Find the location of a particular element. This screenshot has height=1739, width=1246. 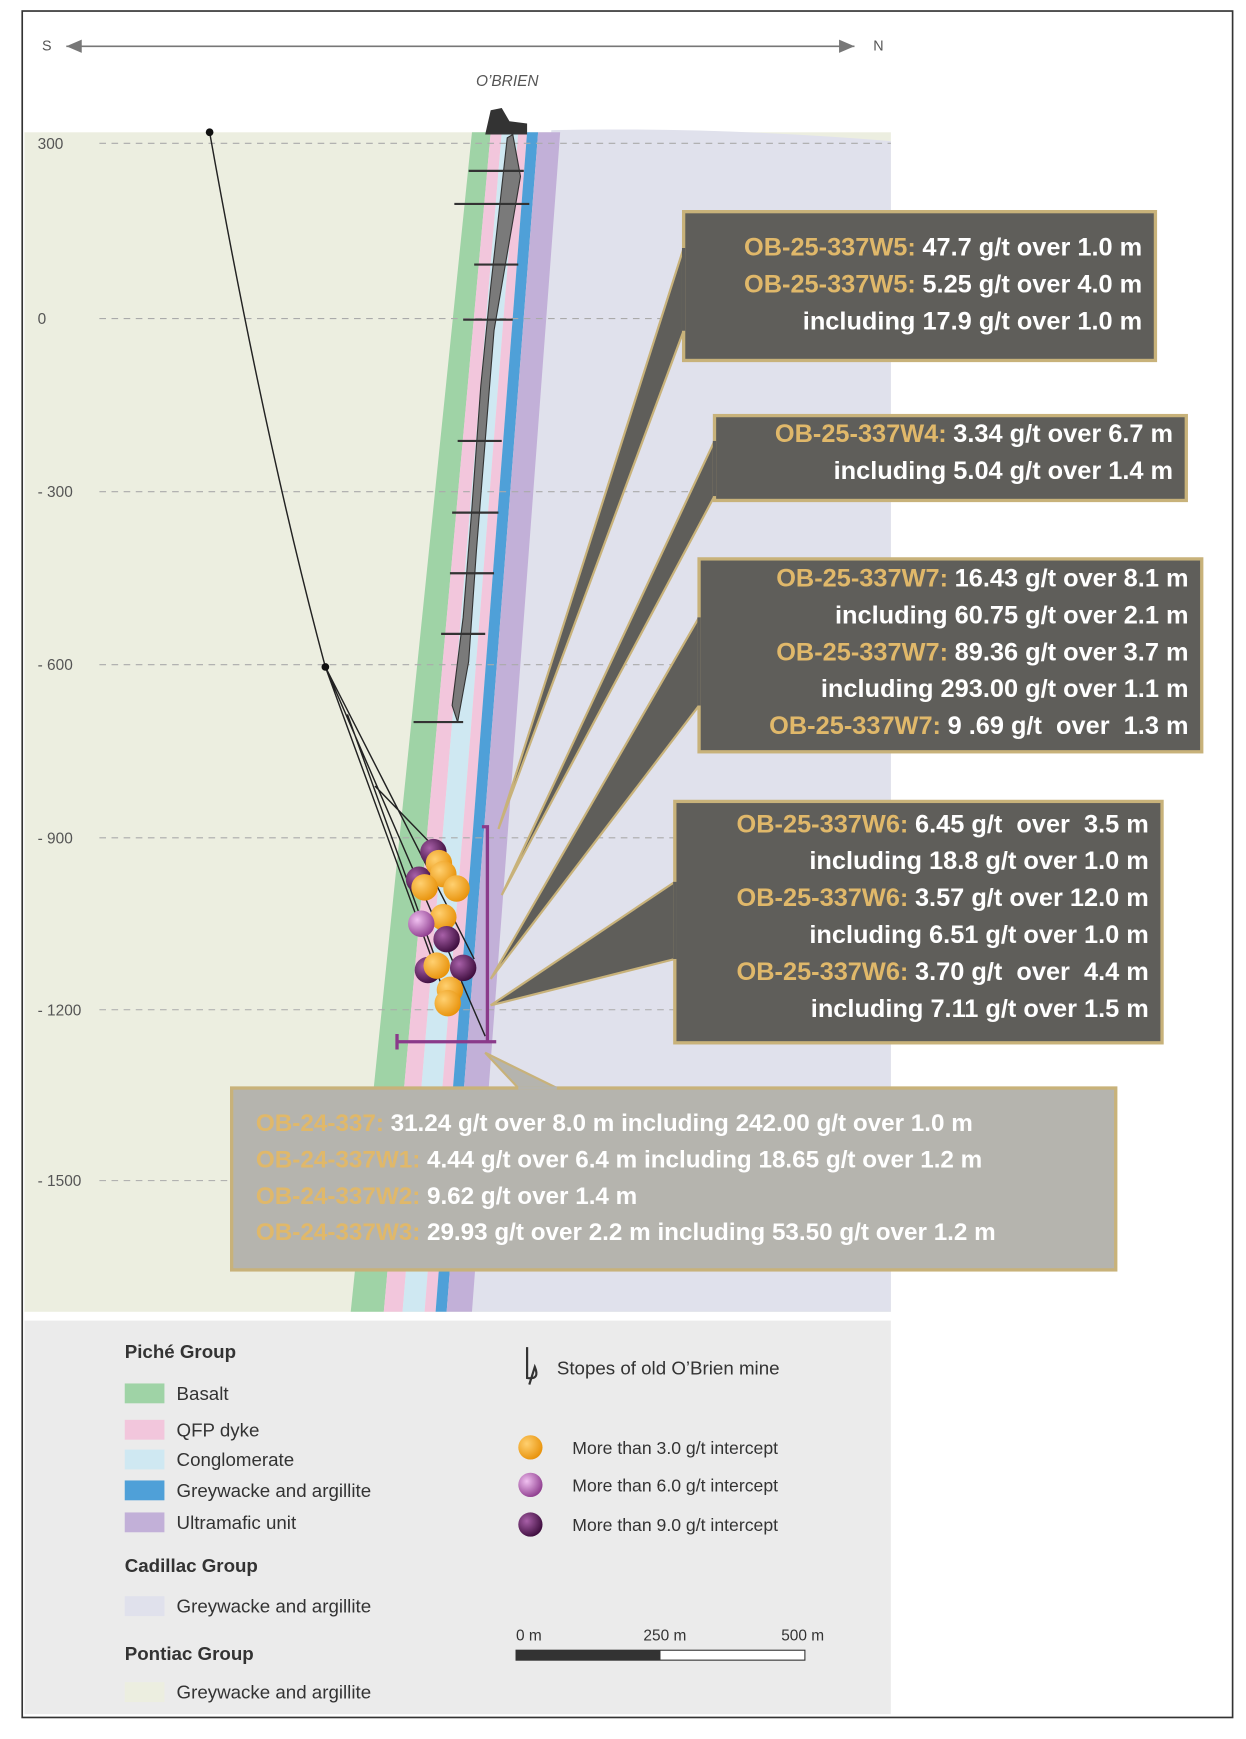

scale-label: 500 m is located at coordinates (802, 1635).